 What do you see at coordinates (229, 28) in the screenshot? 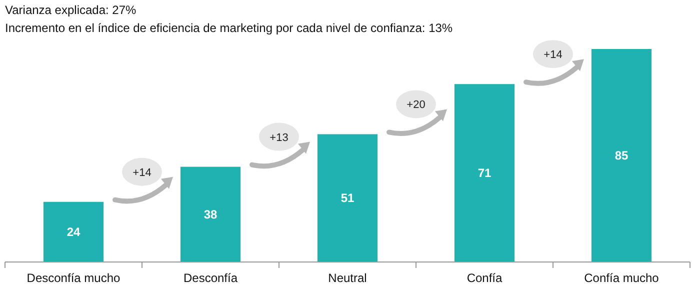
I see `chart-subtitle: Incremento en el índice de eficiencia de marketing por cada nivel de confianza: 13%` at bounding box center [229, 28].